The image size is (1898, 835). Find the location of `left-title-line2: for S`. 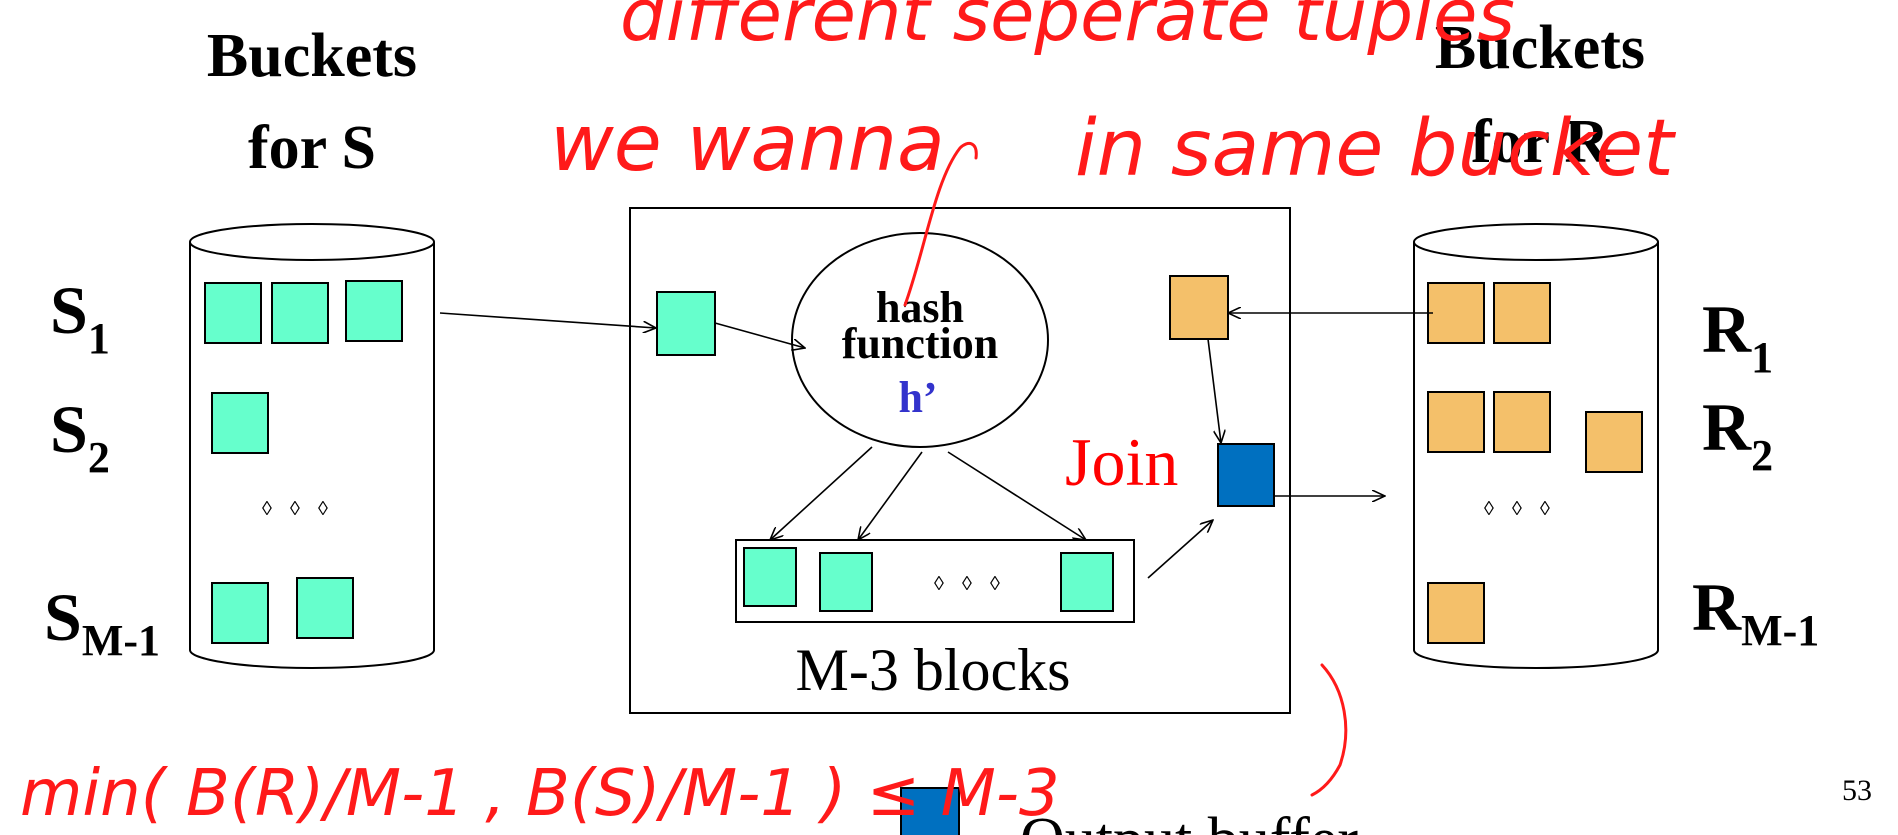

left-title-line2: for S is located at coordinates (312, 148).